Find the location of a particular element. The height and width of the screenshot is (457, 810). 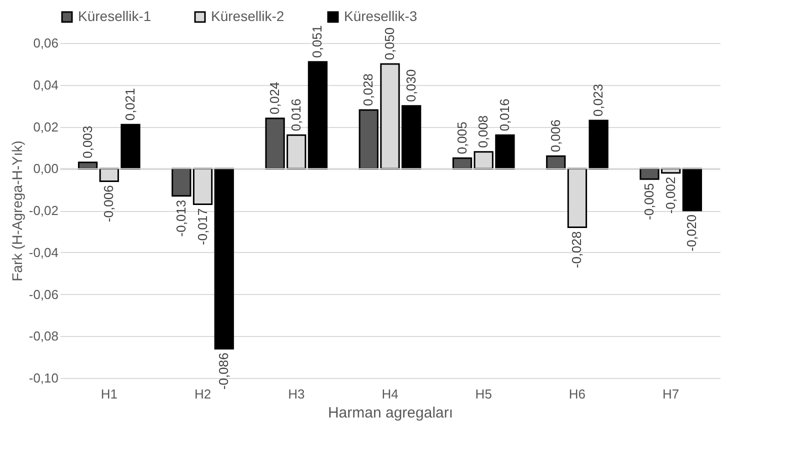

y-tick-label: 0,00 is located at coordinates (45, 168).